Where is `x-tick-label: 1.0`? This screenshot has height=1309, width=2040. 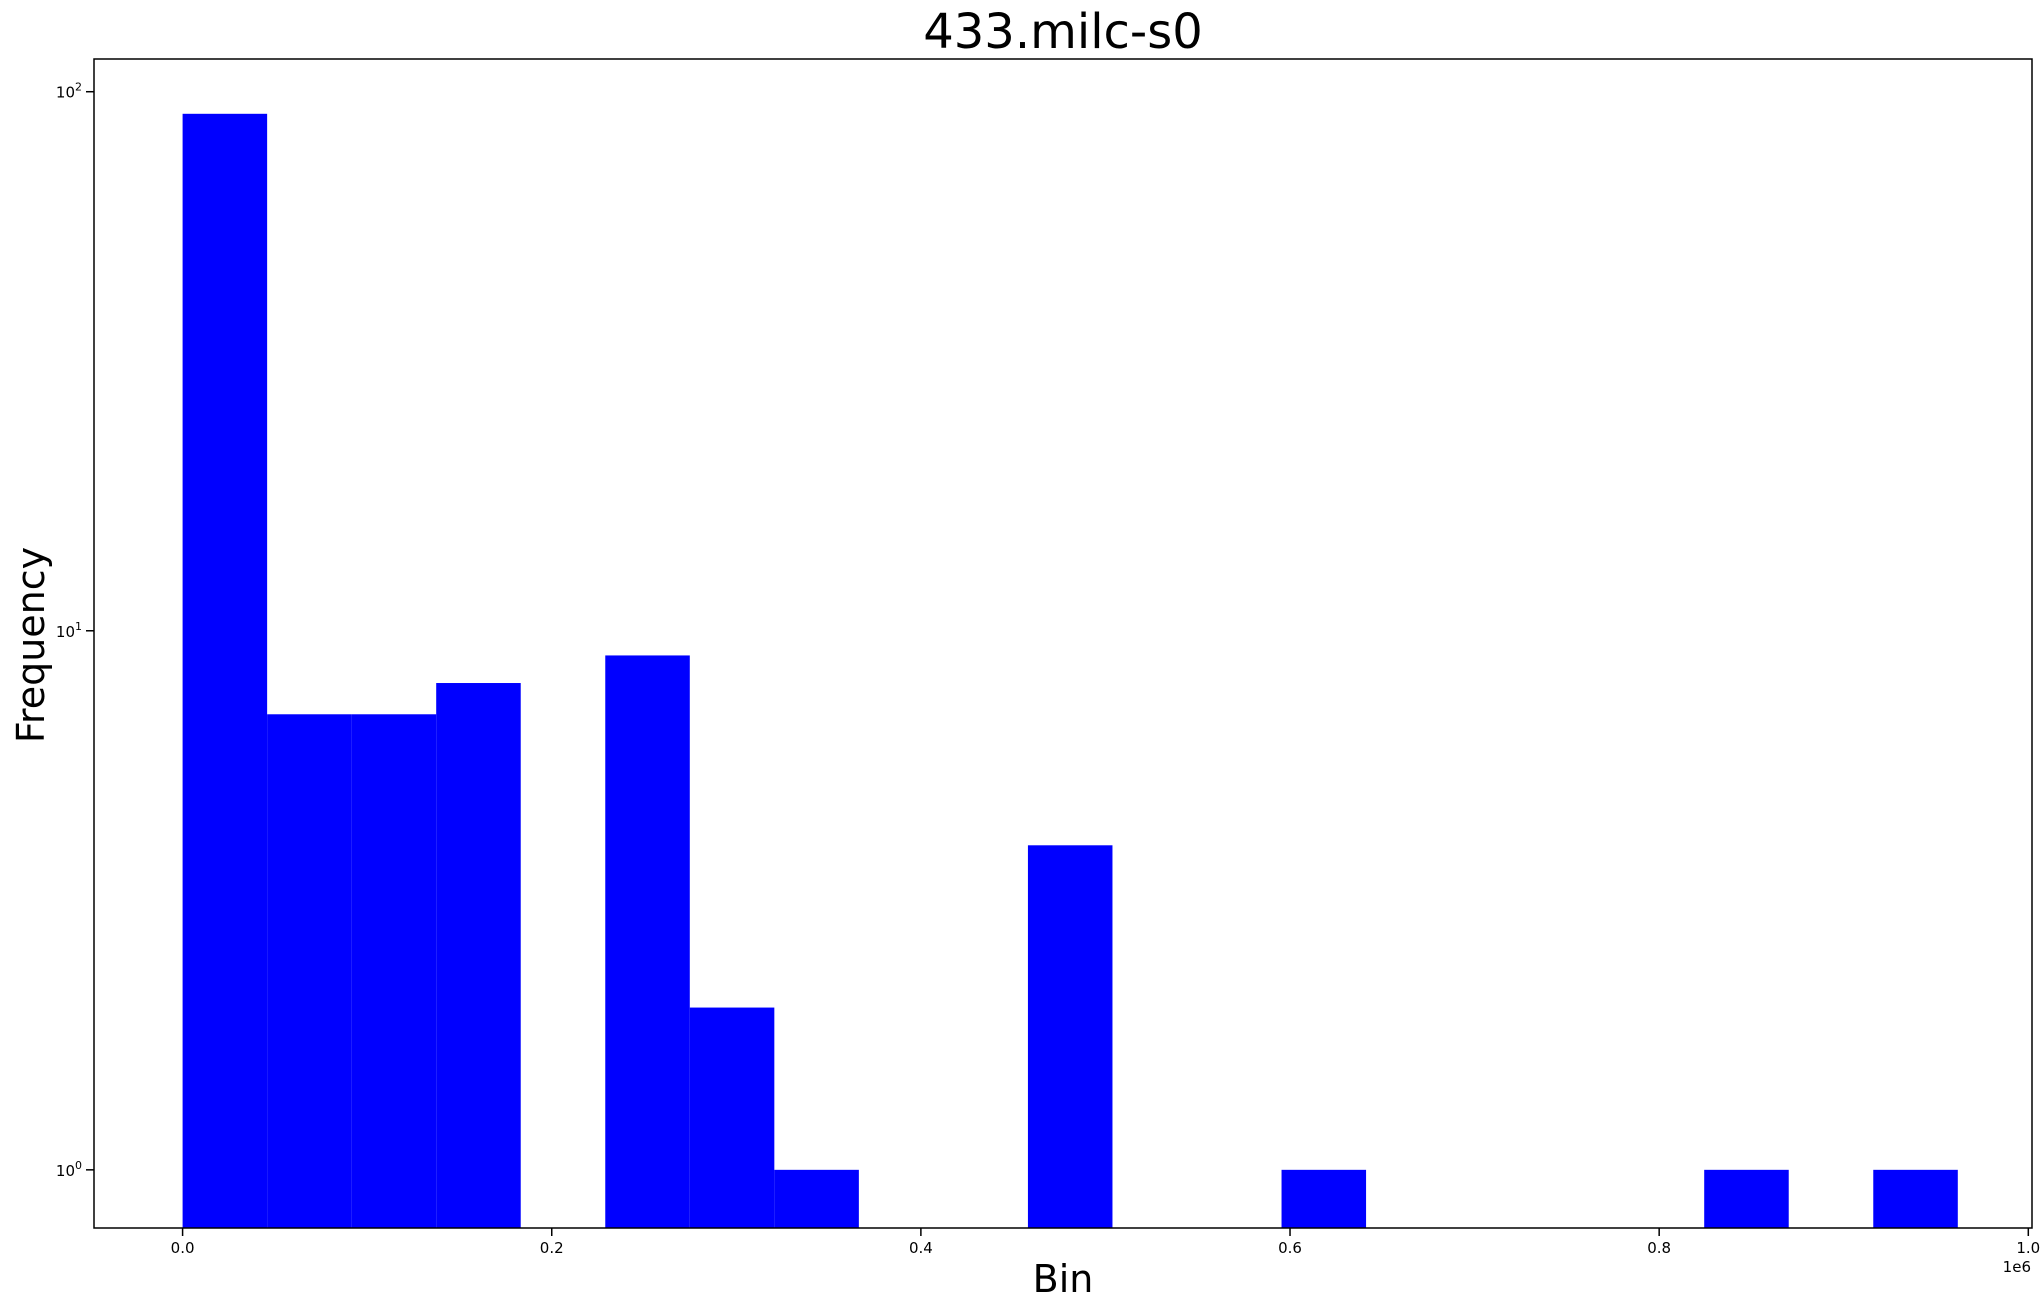 x-tick-label: 1.0 is located at coordinates (2028, 1248).